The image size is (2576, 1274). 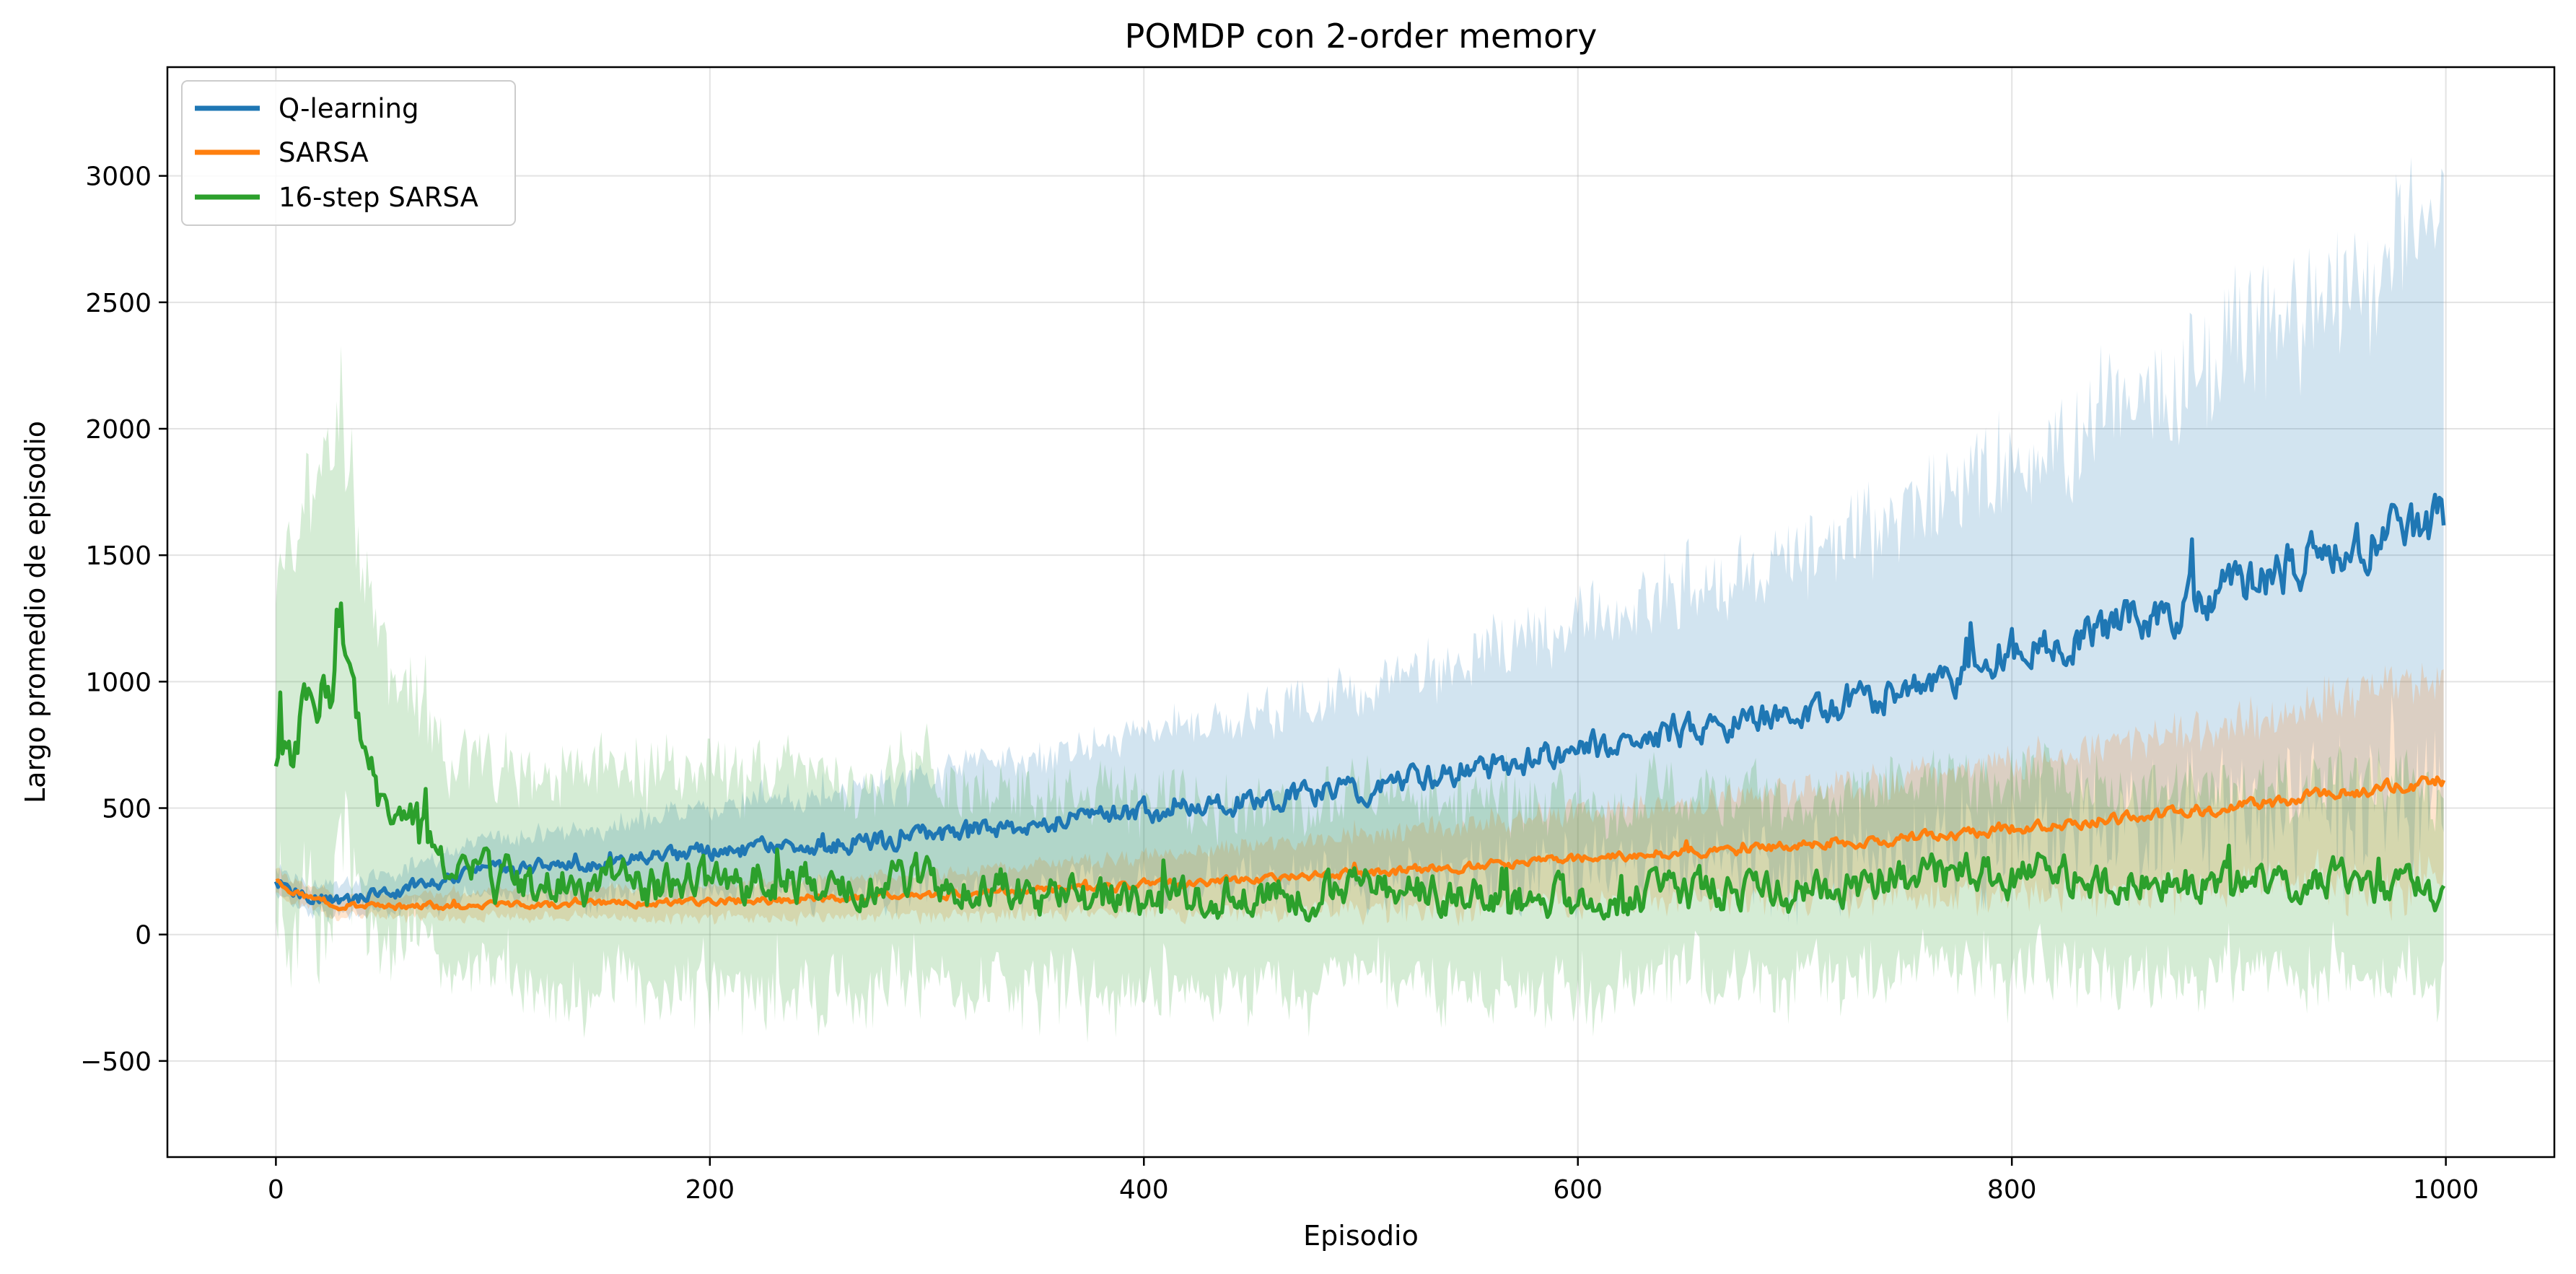 What do you see at coordinates (127, 809) in the screenshot?
I see `y-tick-label: 500` at bounding box center [127, 809].